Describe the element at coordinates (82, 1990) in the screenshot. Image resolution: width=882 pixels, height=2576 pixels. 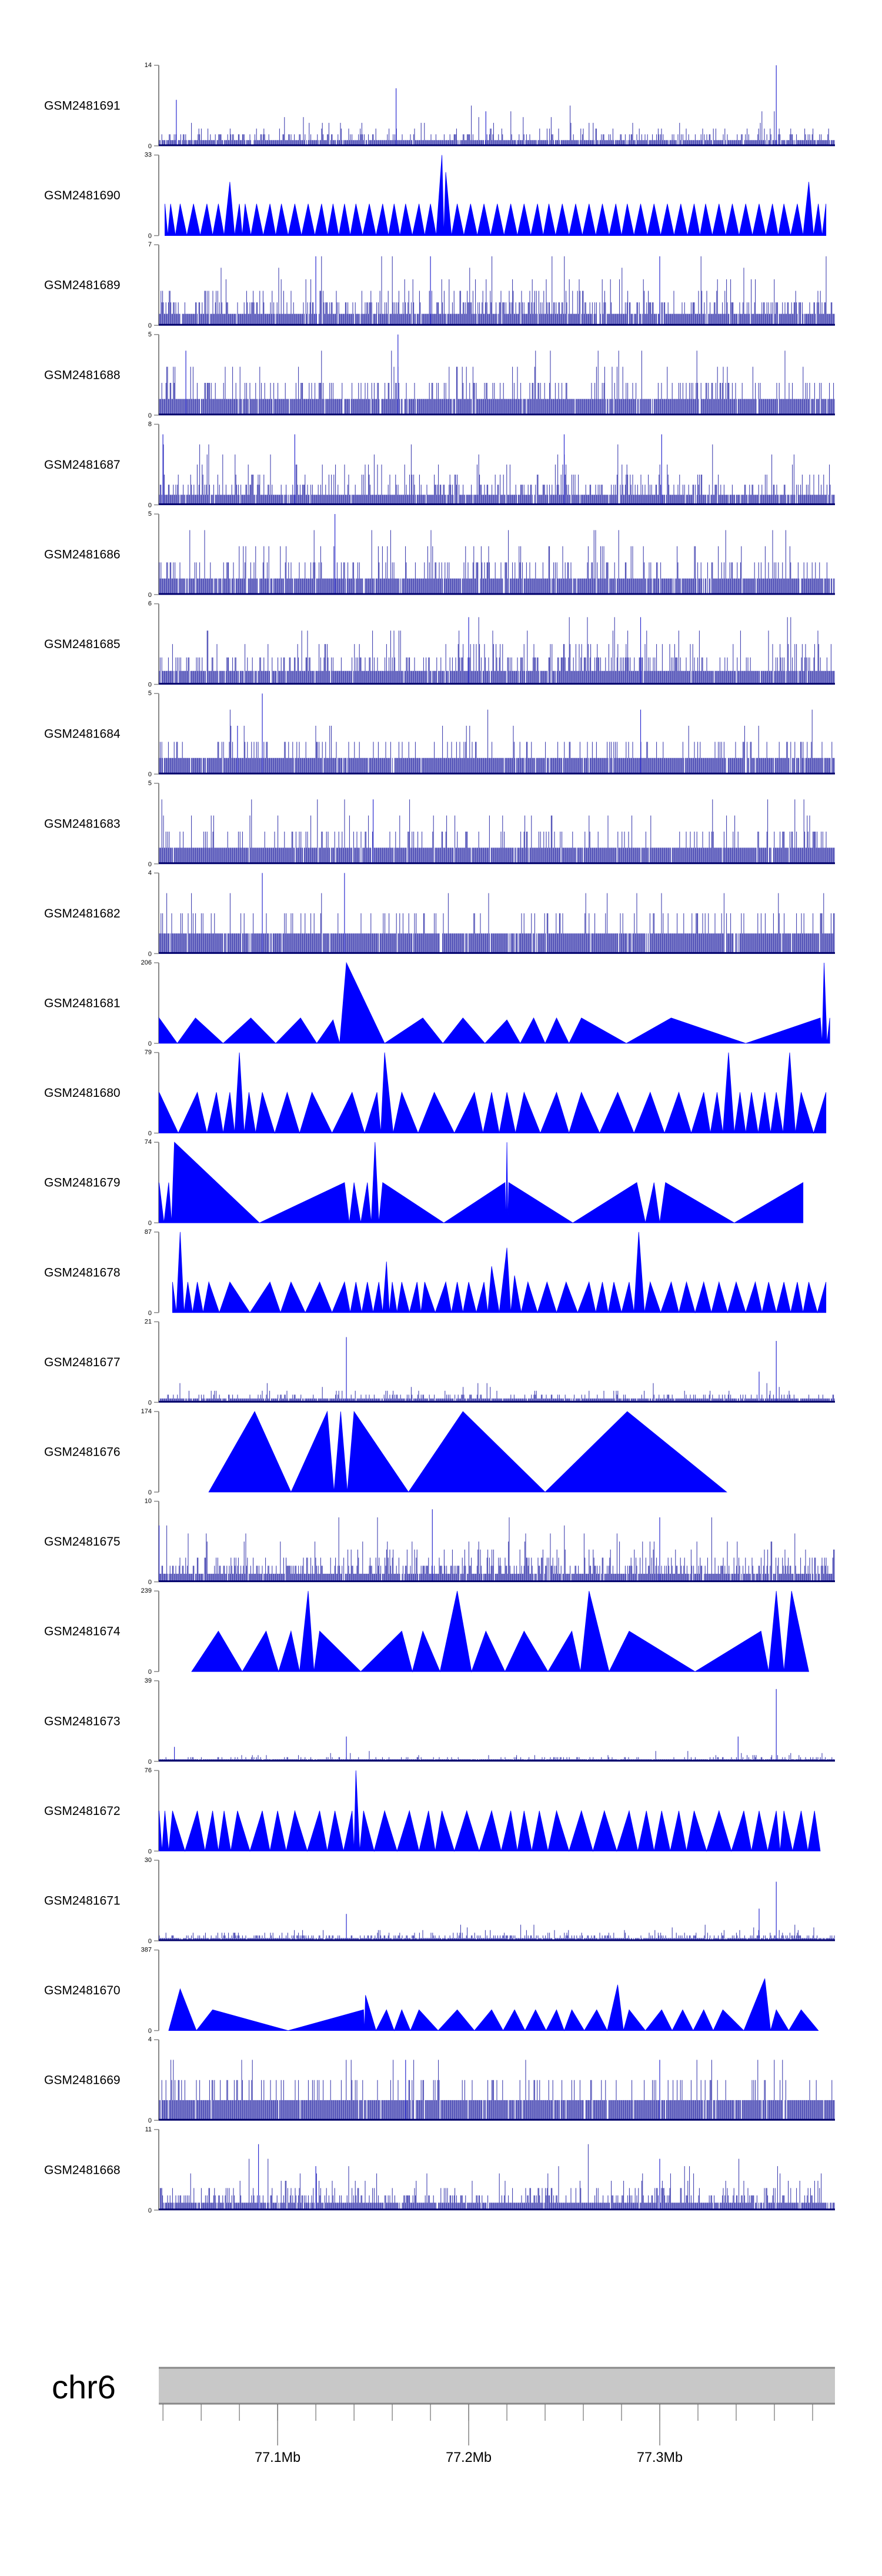
I see `track-label: GSM2481670` at that location.